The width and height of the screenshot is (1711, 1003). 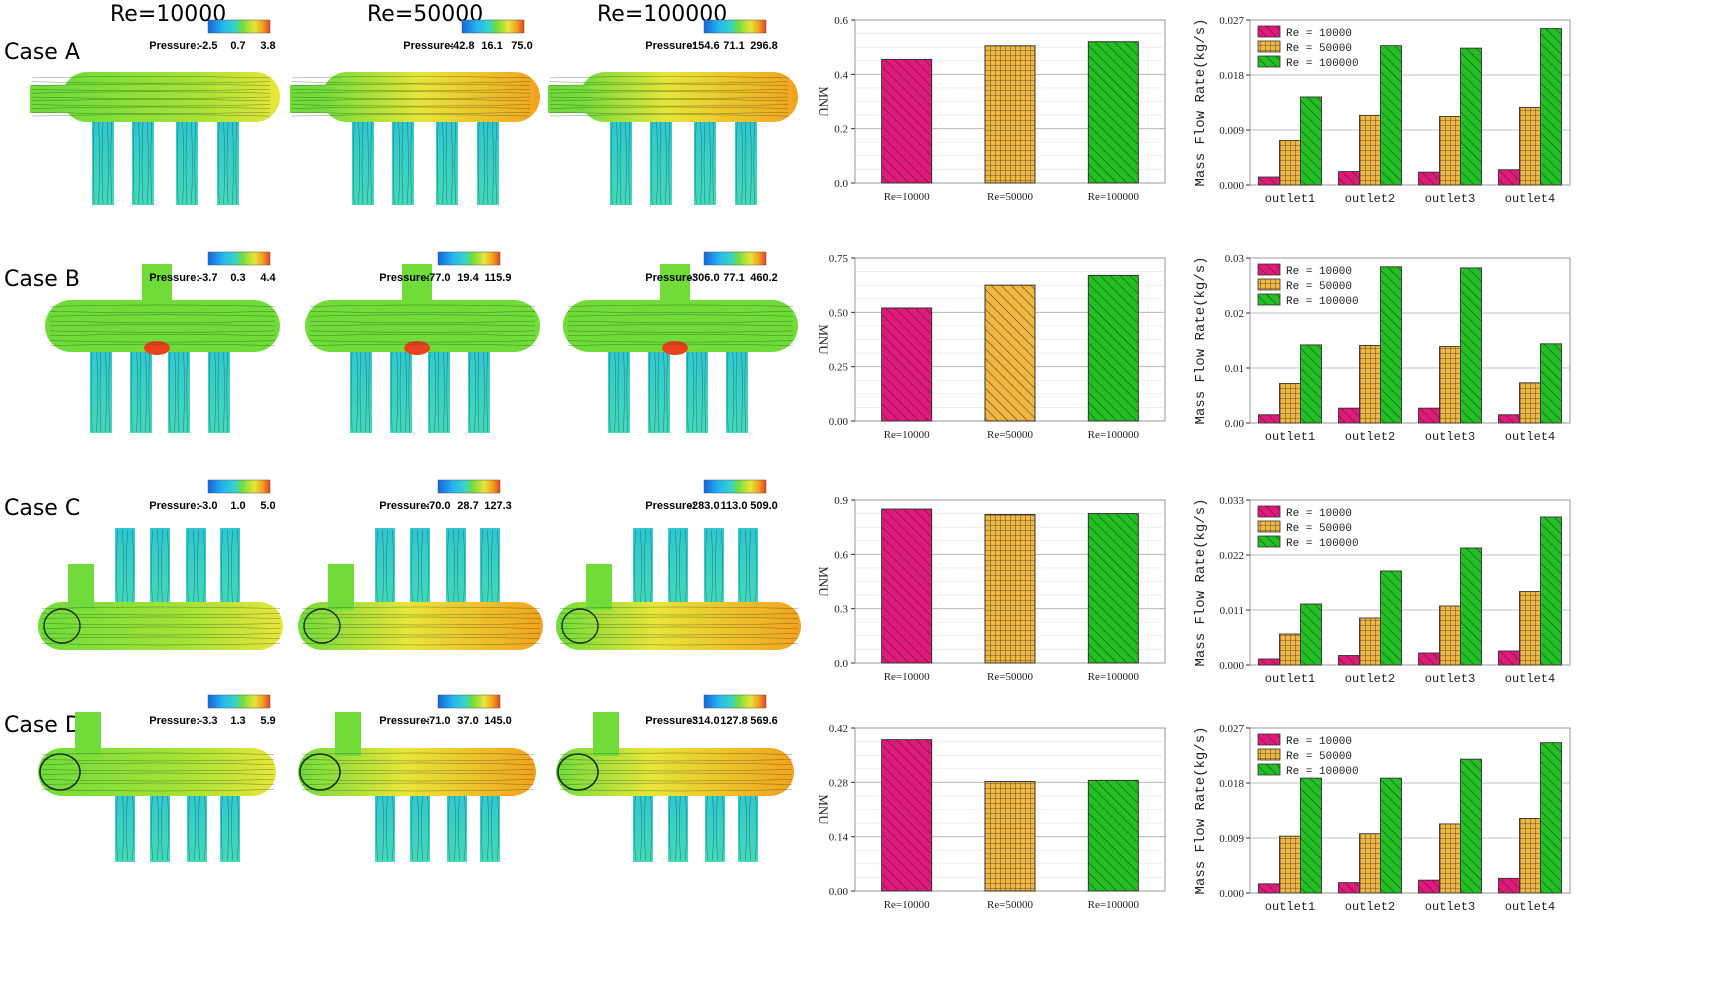 I want to click on pressure-tick: 1.0, so click(x=237, y=506).